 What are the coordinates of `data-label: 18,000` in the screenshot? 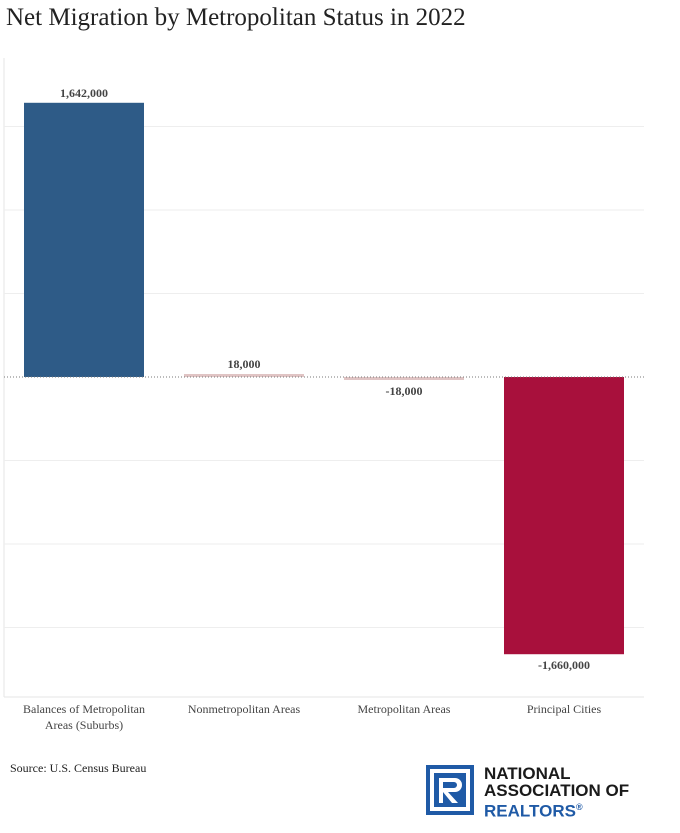 It's located at (244, 364).